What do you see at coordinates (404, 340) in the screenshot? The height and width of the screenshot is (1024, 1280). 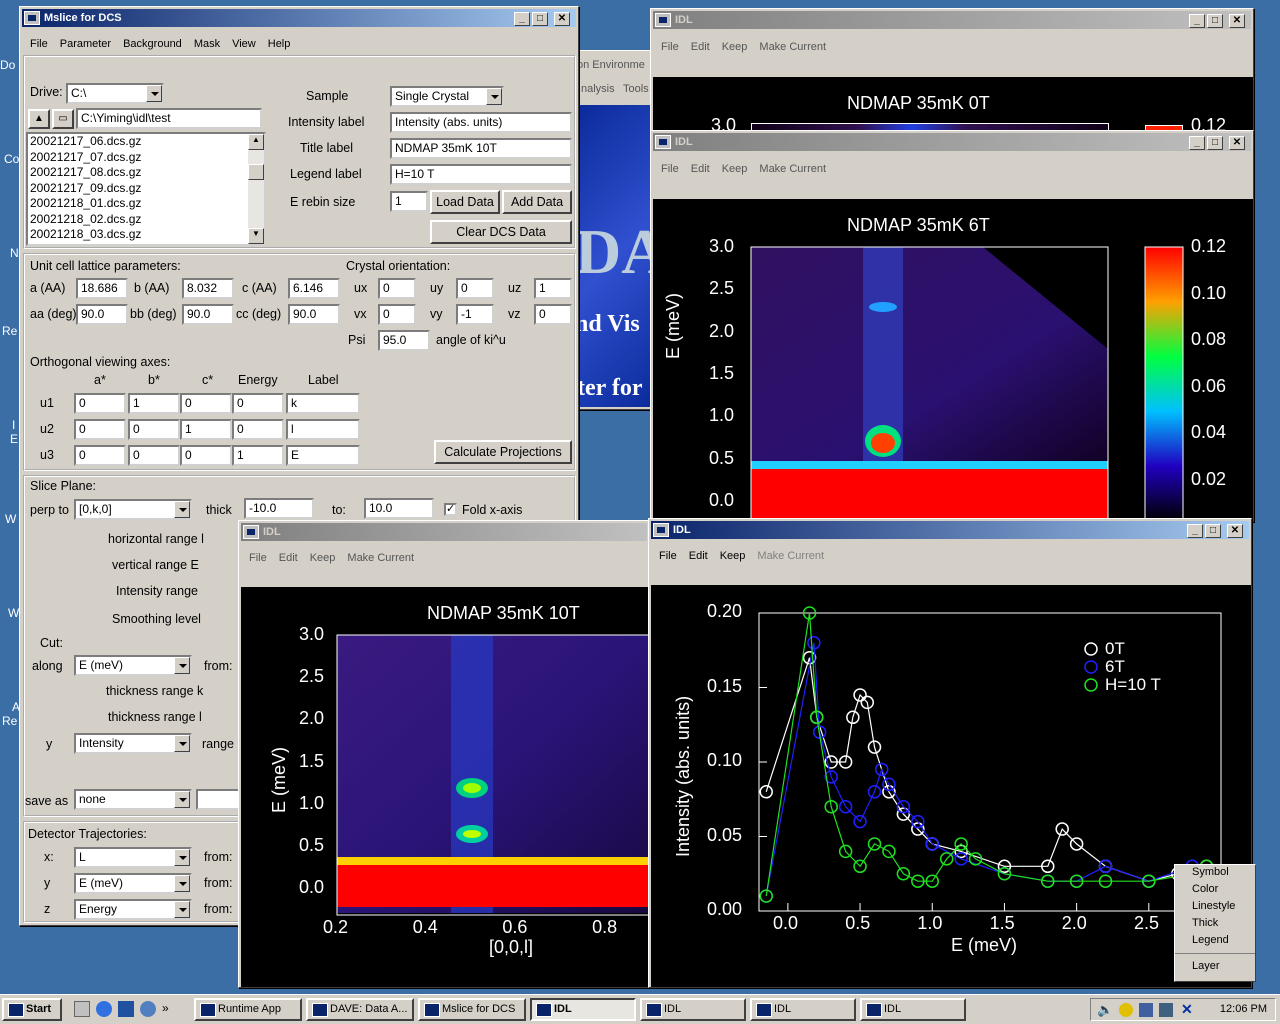 I see `psi-field: 95.0` at bounding box center [404, 340].